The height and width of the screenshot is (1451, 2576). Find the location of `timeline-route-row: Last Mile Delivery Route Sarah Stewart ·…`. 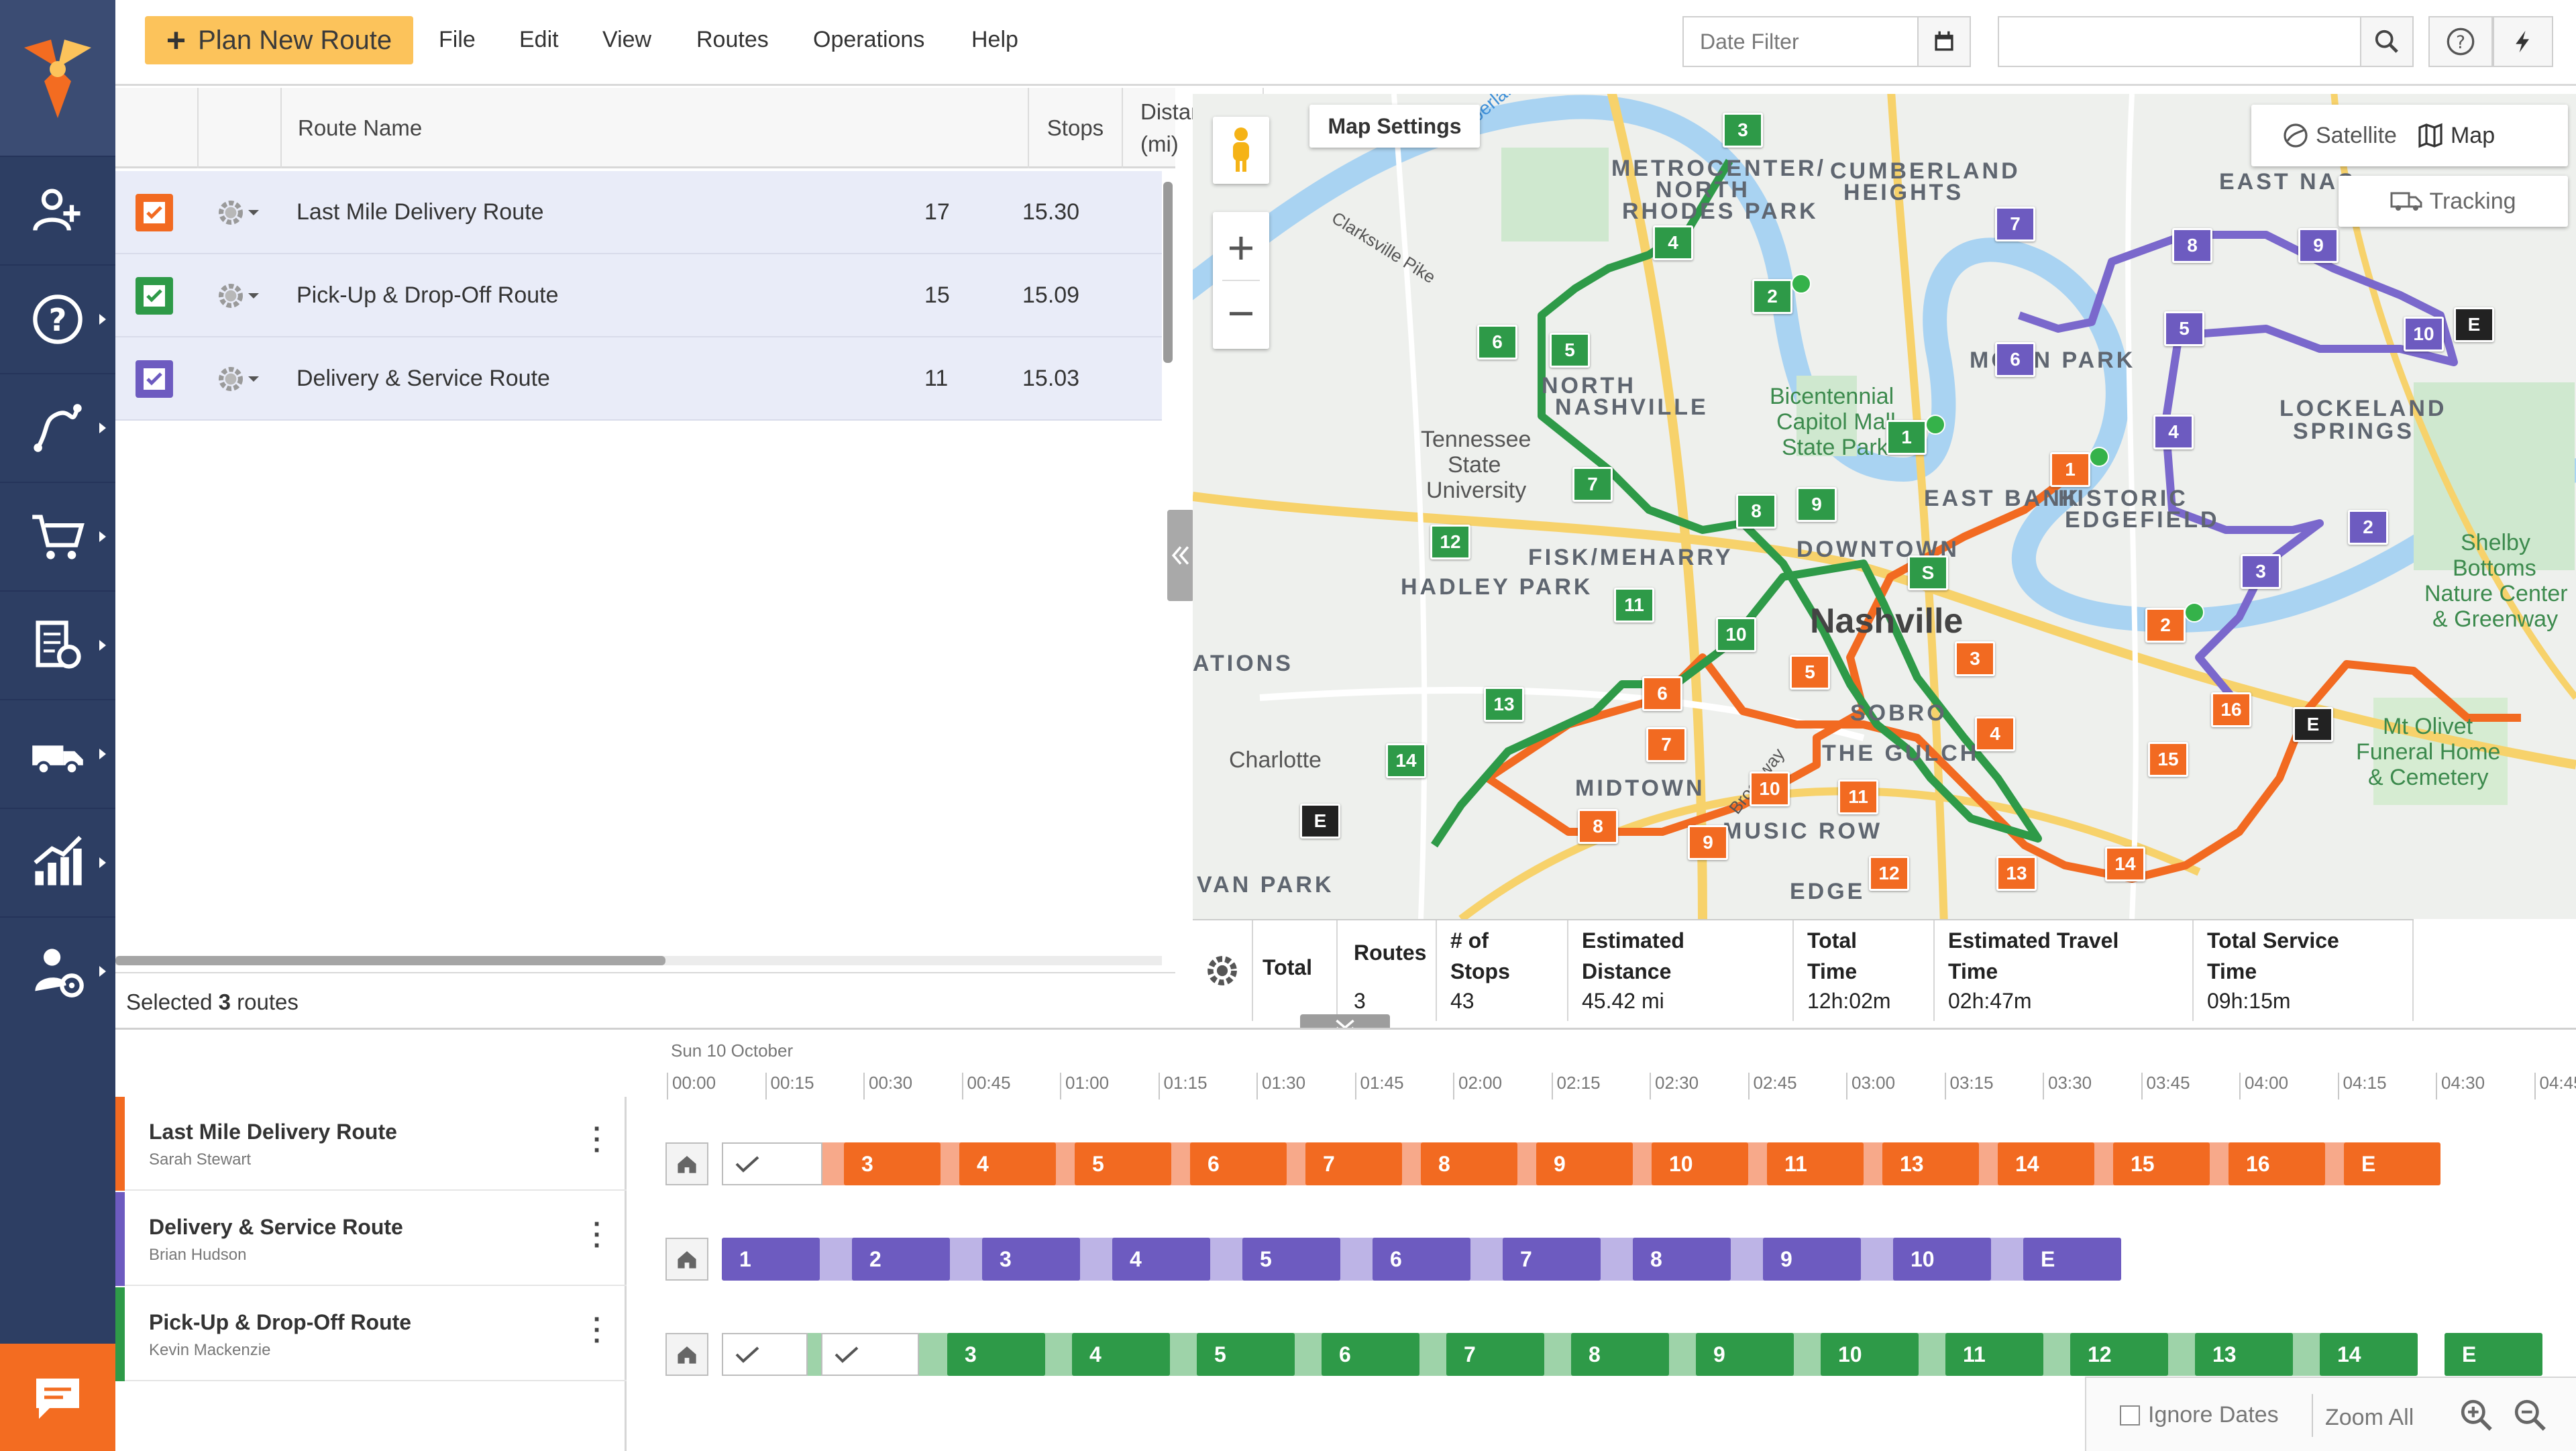

timeline-route-row: Last Mile Delivery Route Sarah Stewart ·… is located at coordinates (371, 1144).